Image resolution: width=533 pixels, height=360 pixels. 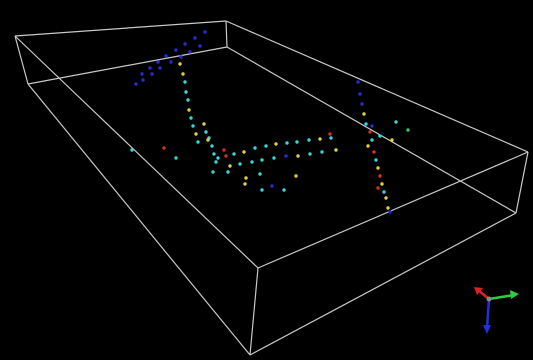 What do you see at coordinates (496, 310) in the screenshot?
I see `axis-gizmo` at bounding box center [496, 310].